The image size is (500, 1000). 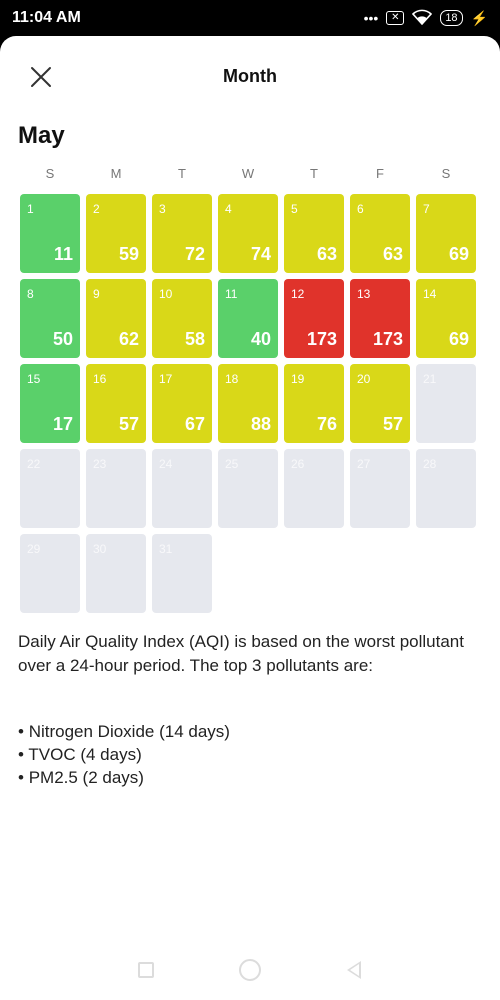 What do you see at coordinates (62, 424) in the screenshot?
I see `aqi-value: 17` at bounding box center [62, 424].